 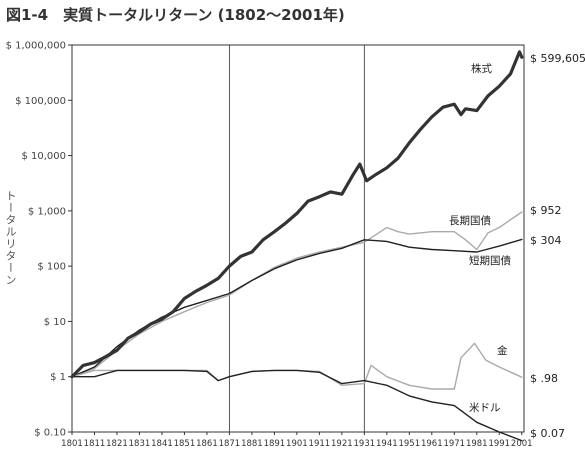 I want to click on x-tick-label: 1961, so click(x=432, y=444).